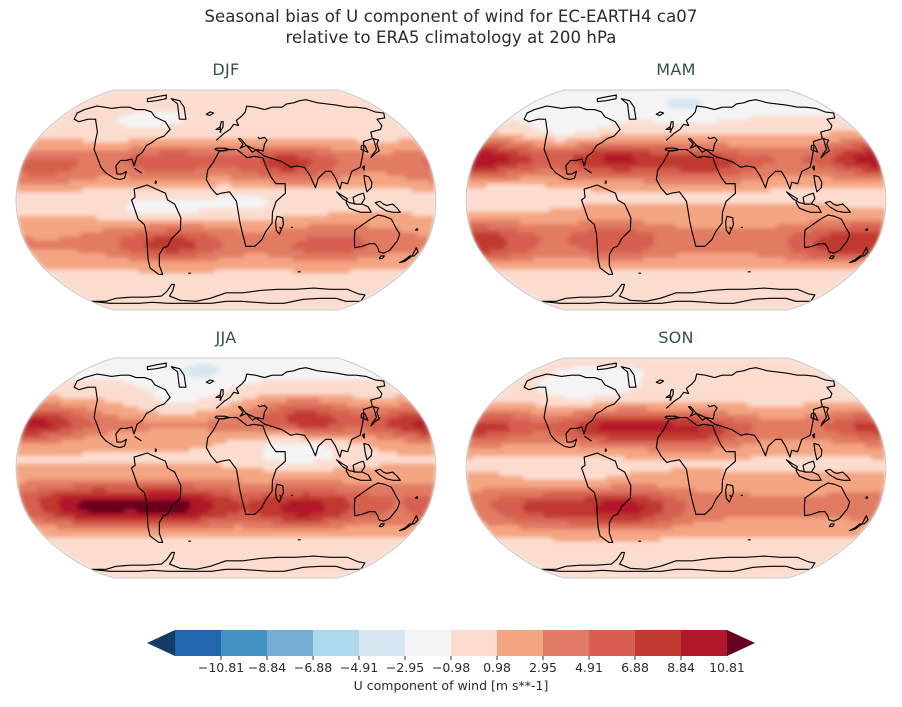  Describe the element at coordinates (451, 685) in the screenshot. I see `colorbar-axis-label: U component of wind [m s**-1]` at that location.